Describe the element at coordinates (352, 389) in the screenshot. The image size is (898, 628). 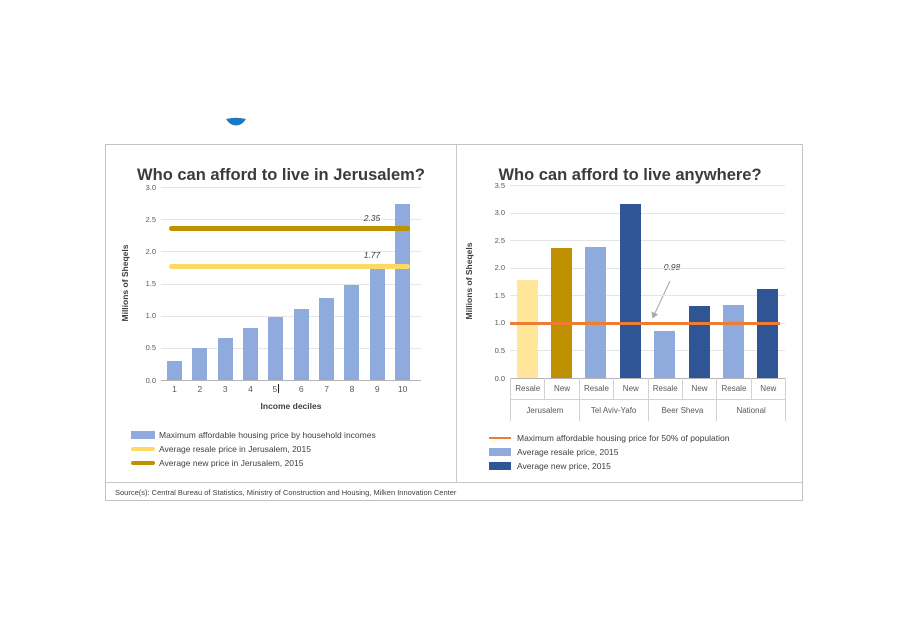
I see `x-tick-label: 8` at that location.